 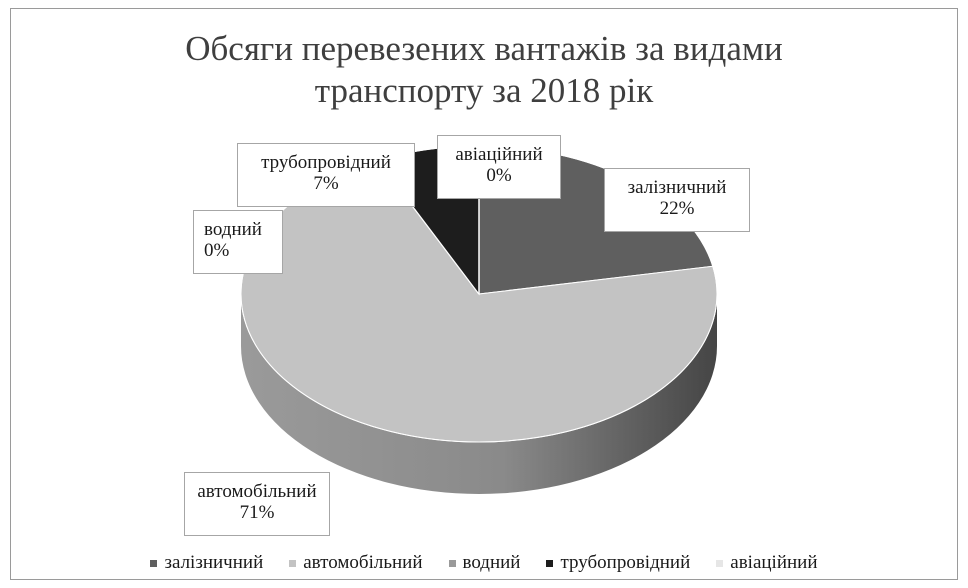 What do you see at coordinates (326, 175) in the screenshot?
I see `data-label-truboprovidnyi: трубопровідний 7%` at bounding box center [326, 175].